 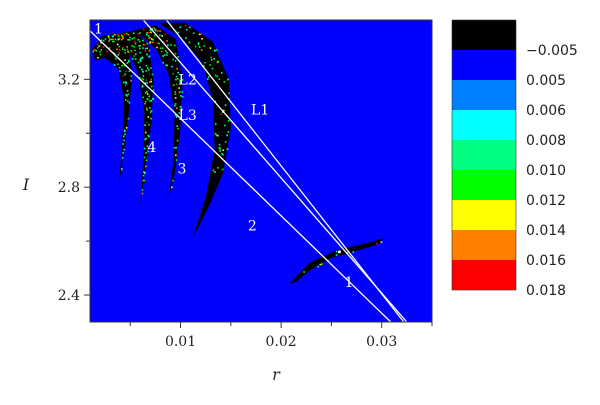 I want to click on colorbar-label: 0.005, so click(x=546, y=81).